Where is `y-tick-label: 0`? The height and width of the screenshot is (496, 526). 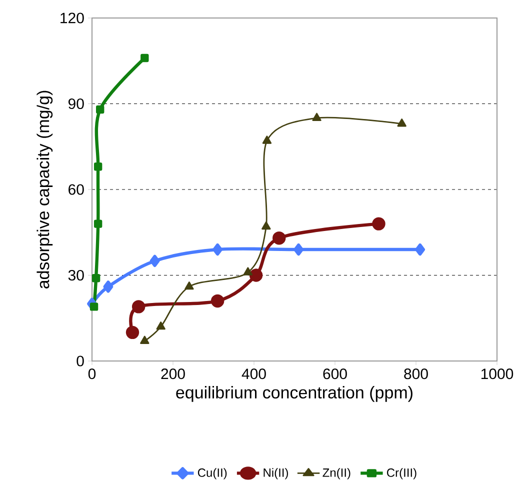
y-tick-label: 0 is located at coordinates (80, 361).